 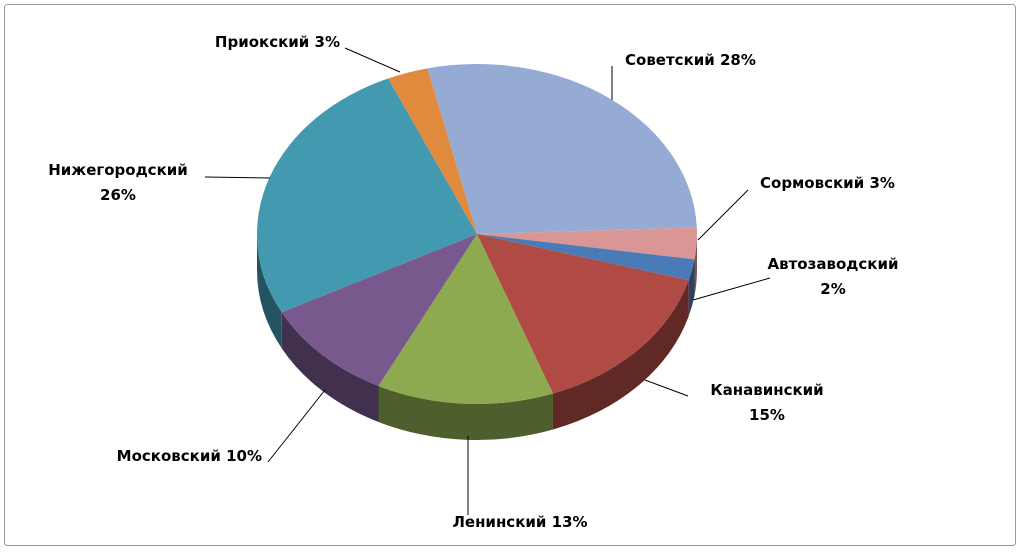 What do you see at coordinates (767, 415) in the screenshot?
I see `value-label: 15%` at bounding box center [767, 415].